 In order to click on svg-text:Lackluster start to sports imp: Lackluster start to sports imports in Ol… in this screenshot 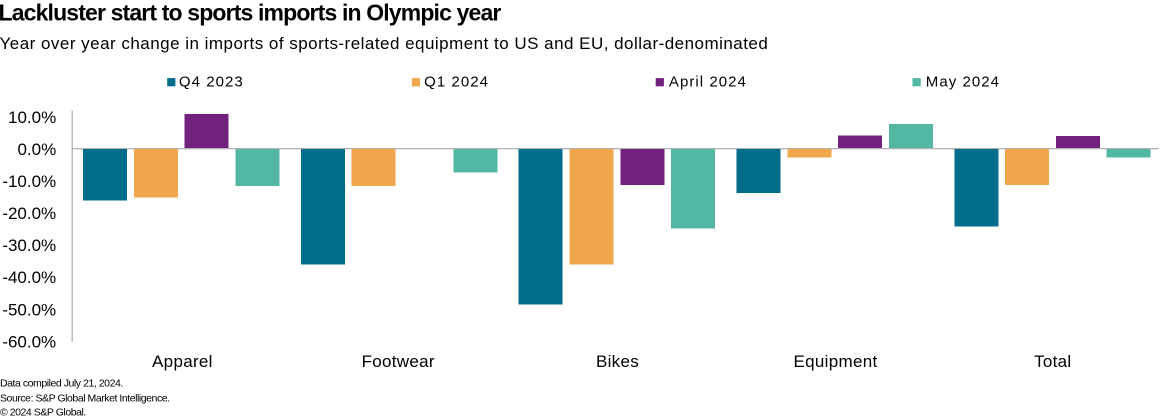, I will do `click(250, 13)`.